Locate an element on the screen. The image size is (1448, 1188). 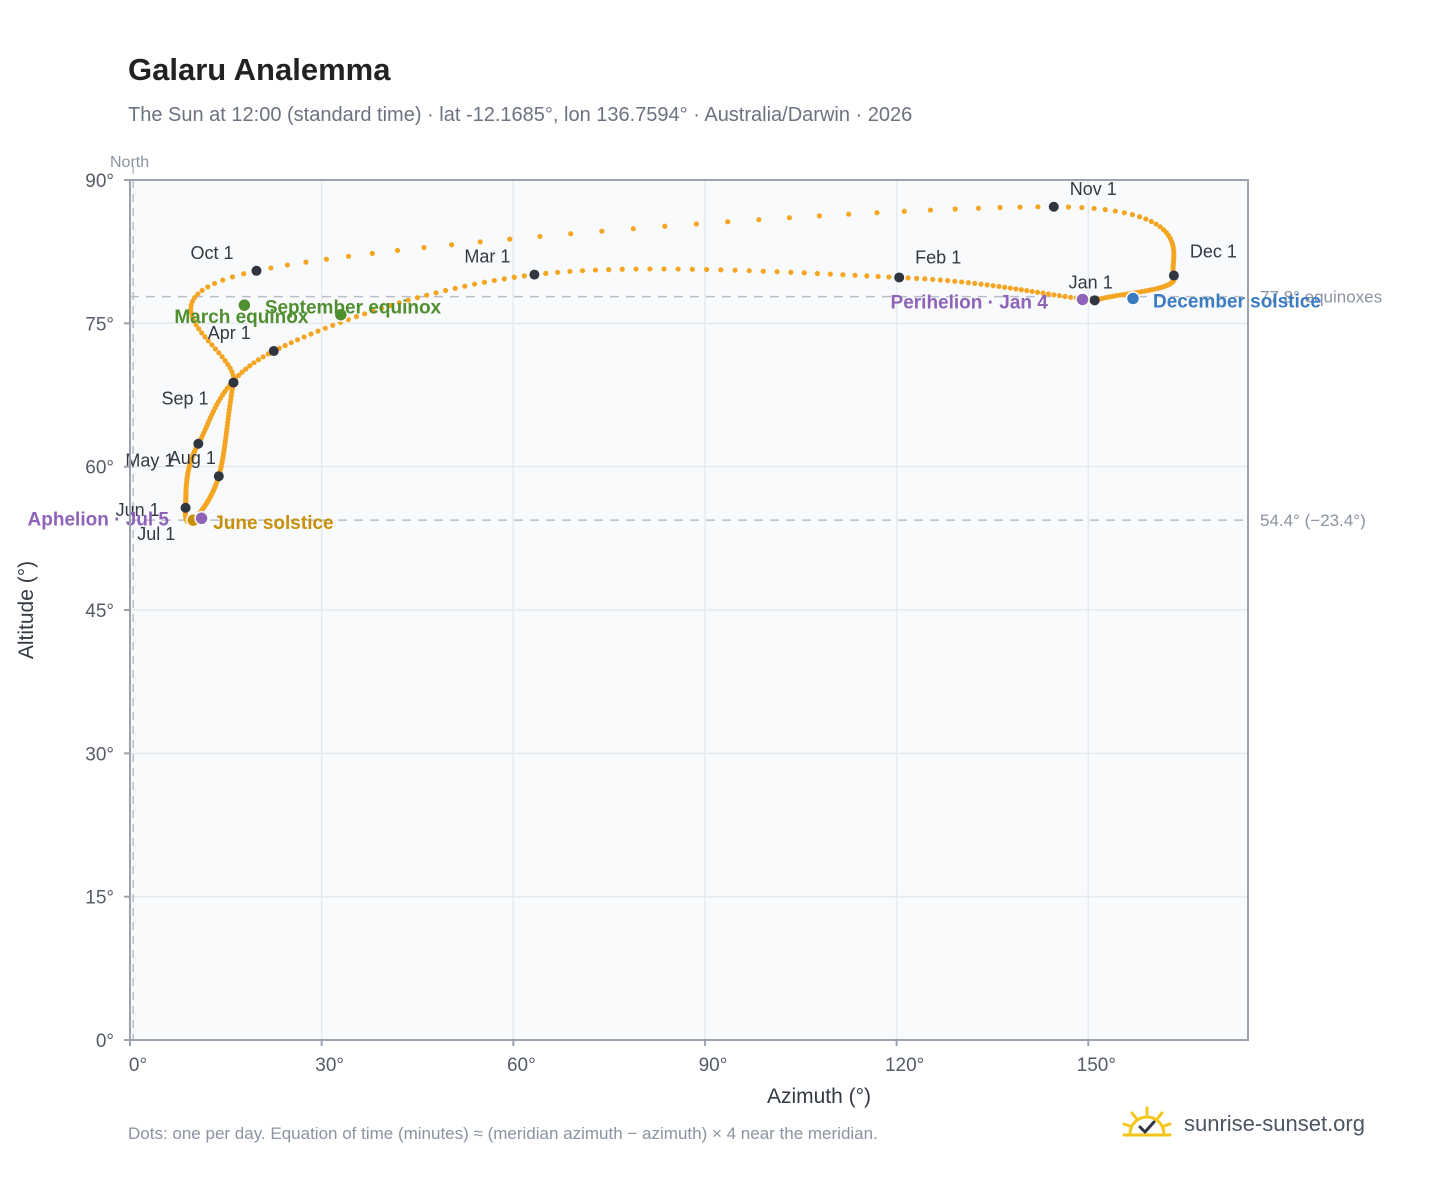
brand-logo: sunrise-sunset.org is located at coordinates (1242, 1124).